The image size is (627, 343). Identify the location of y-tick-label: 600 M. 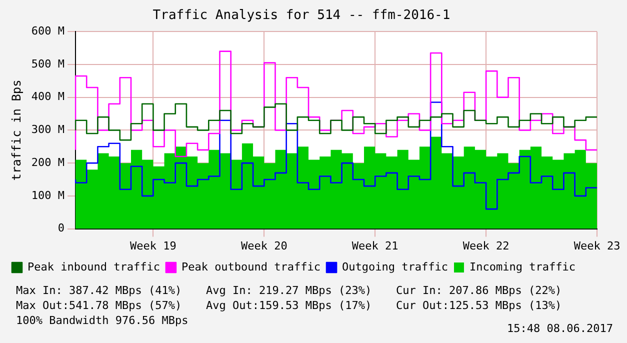
(48, 31).